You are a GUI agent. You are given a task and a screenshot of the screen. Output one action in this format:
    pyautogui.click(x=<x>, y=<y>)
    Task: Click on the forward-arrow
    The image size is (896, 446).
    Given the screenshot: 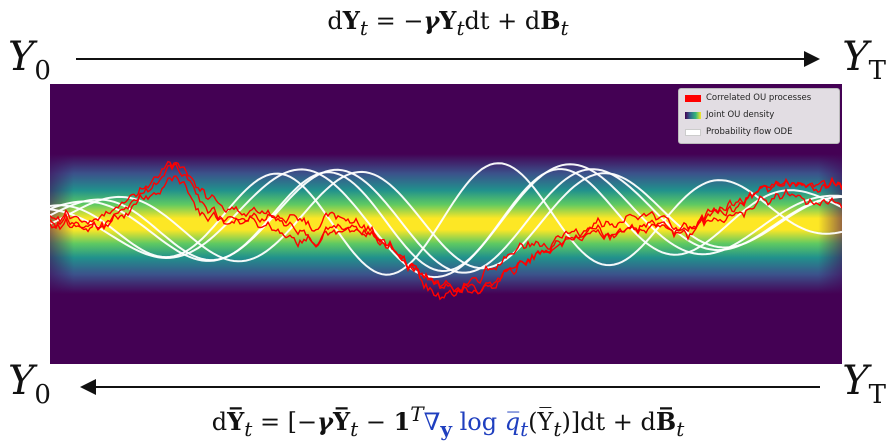 What is the action you would take?
    pyautogui.click(x=448, y=59)
    